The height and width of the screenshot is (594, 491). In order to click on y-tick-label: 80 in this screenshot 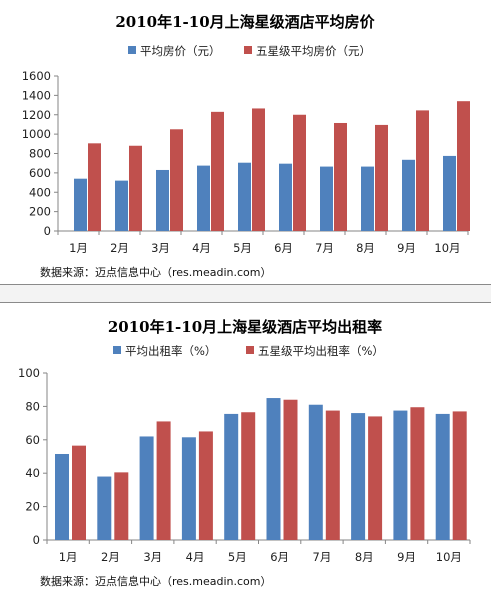, I will do `click(32, 406)`.